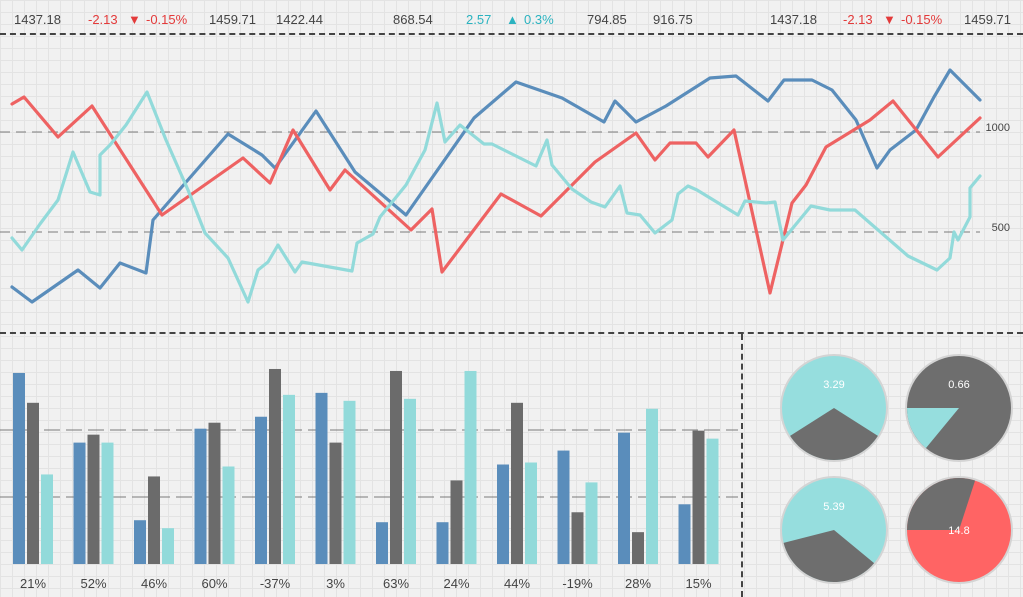 The height and width of the screenshot is (597, 1023). I want to click on pie-label: 5.39, so click(833, 507).